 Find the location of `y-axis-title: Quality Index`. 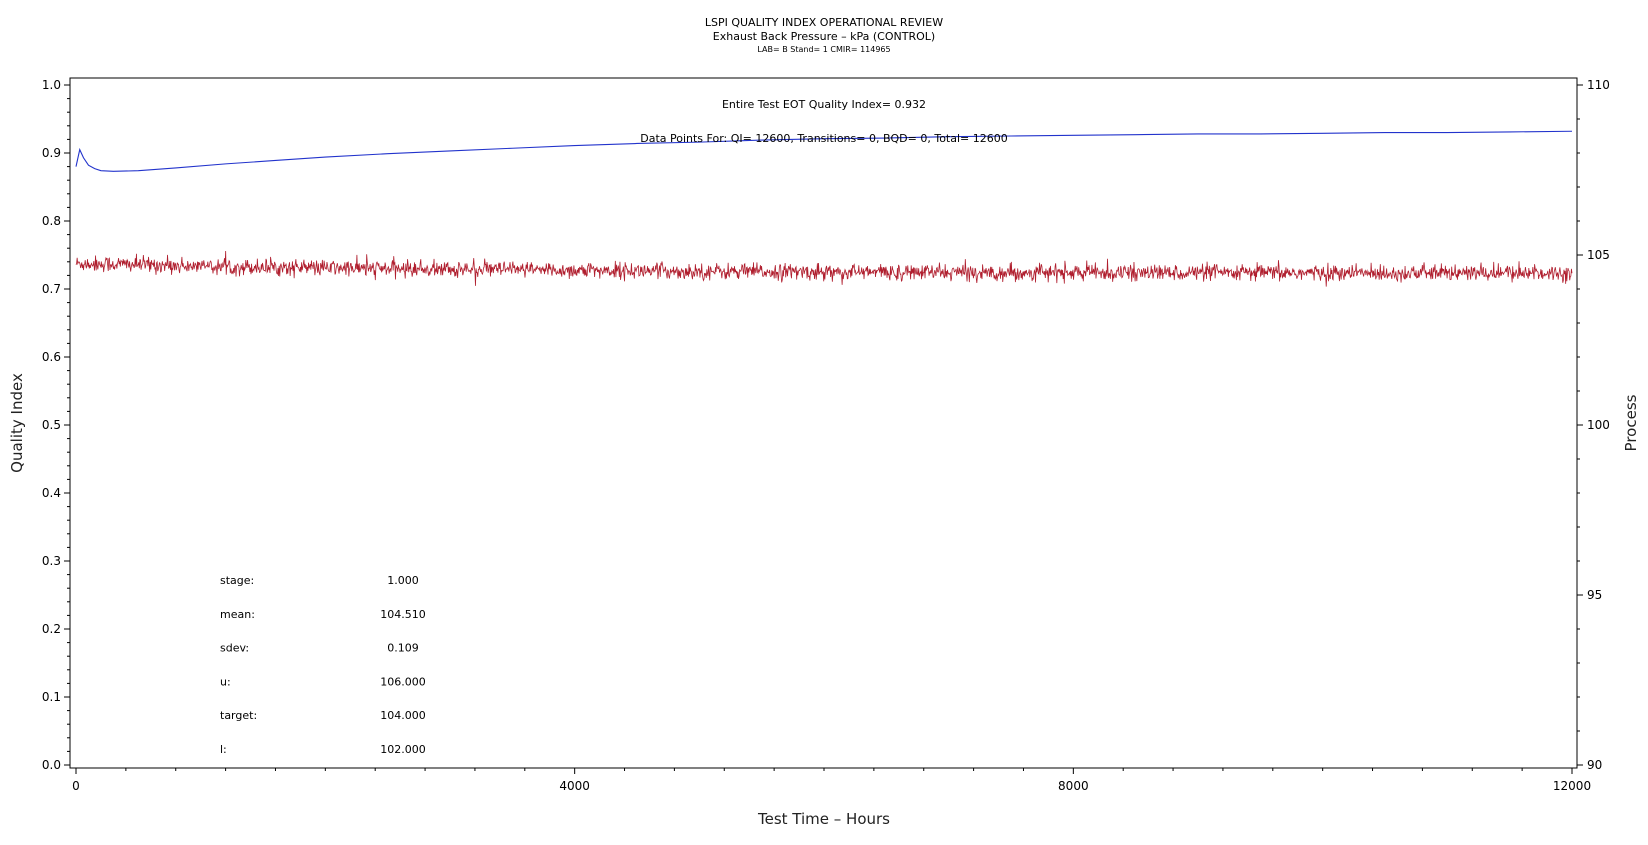

y-axis-title: Quality Index is located at coordinates (17, 423).